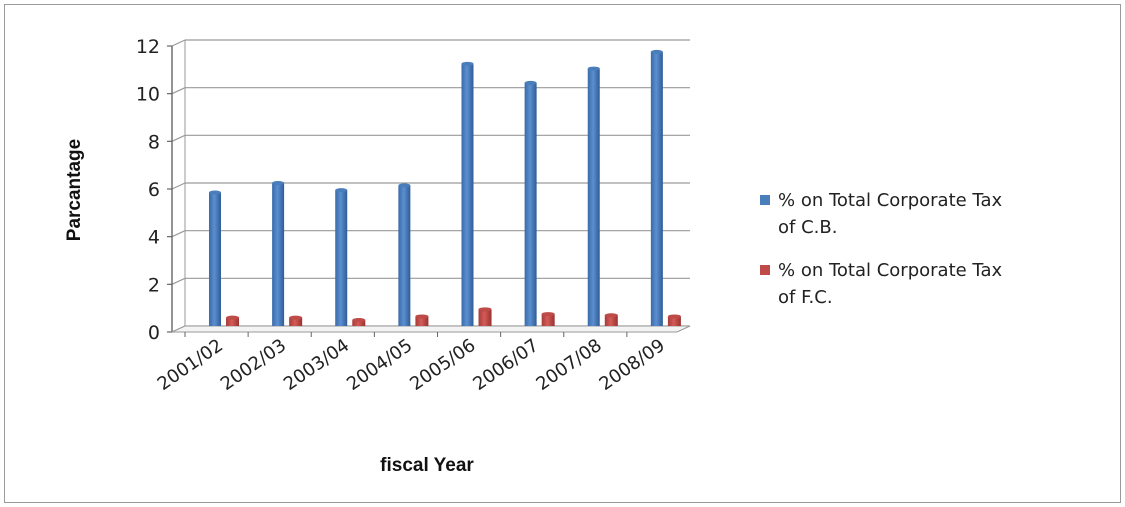  I want to click on bar-top-series1-2001/02, so click(214, 192).